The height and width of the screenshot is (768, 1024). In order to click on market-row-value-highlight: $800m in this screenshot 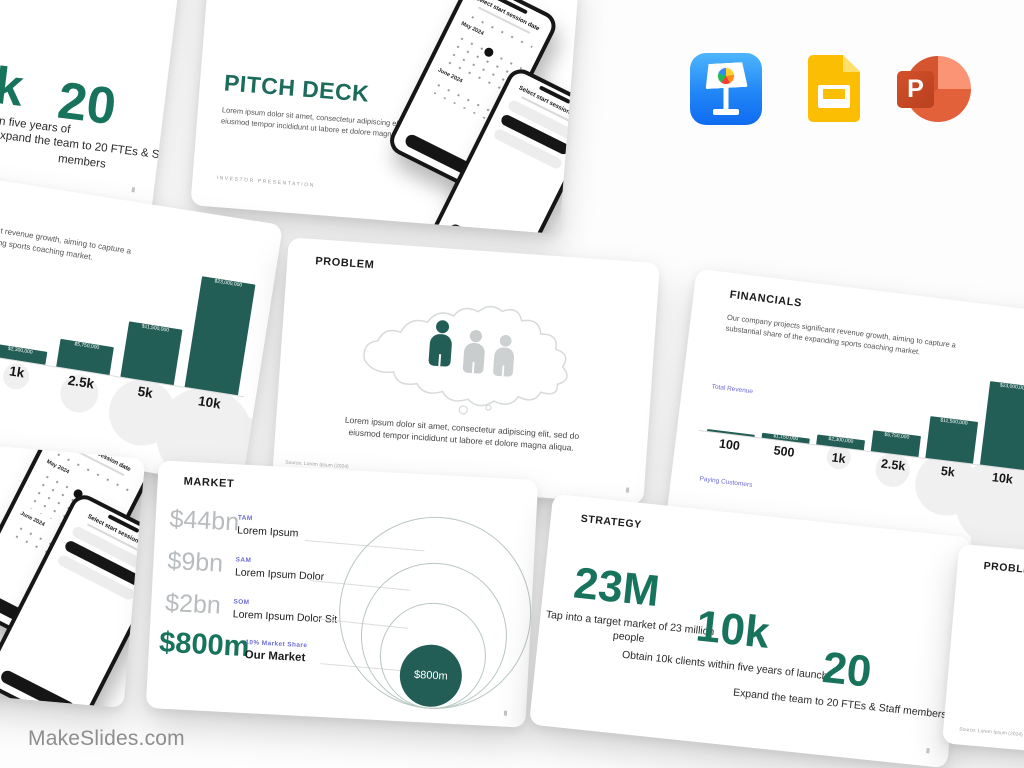, I will do `click(204, 645)`.